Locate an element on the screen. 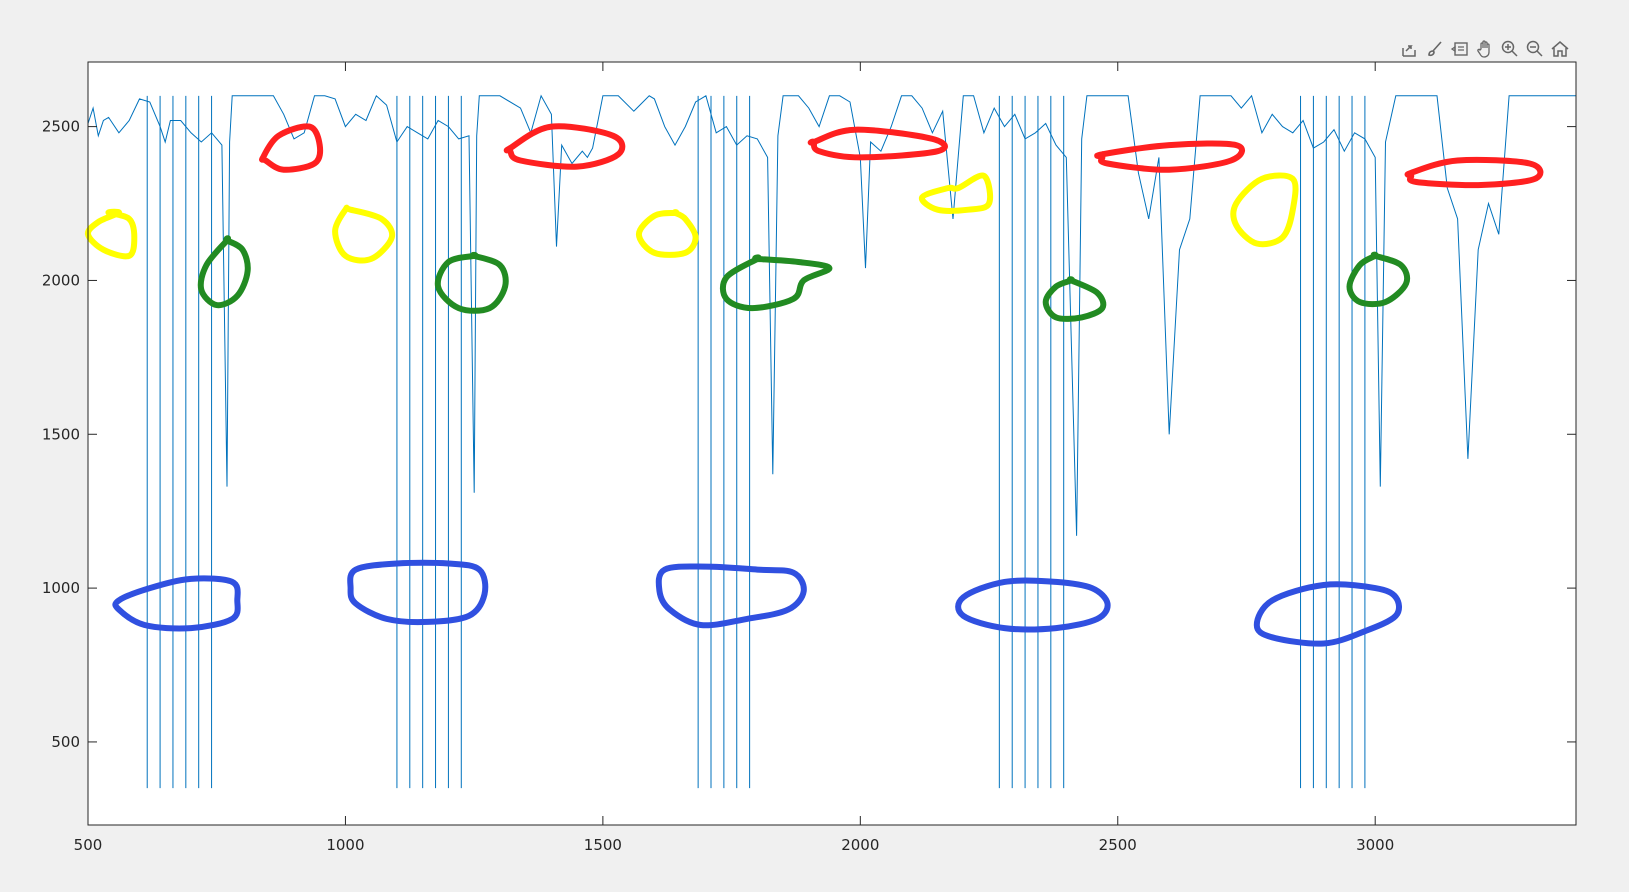  datatips-icon is located at coordinates (1459, 49).